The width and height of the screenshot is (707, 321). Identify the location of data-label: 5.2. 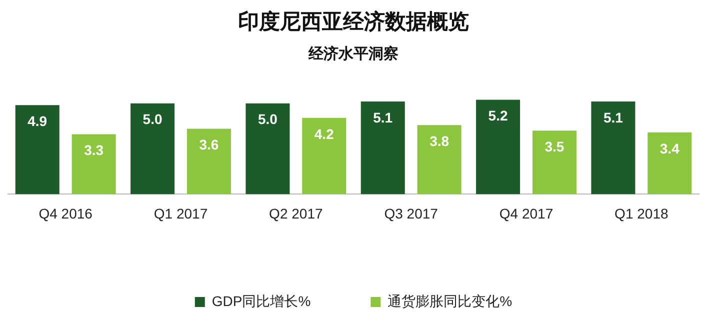
(498, 116).